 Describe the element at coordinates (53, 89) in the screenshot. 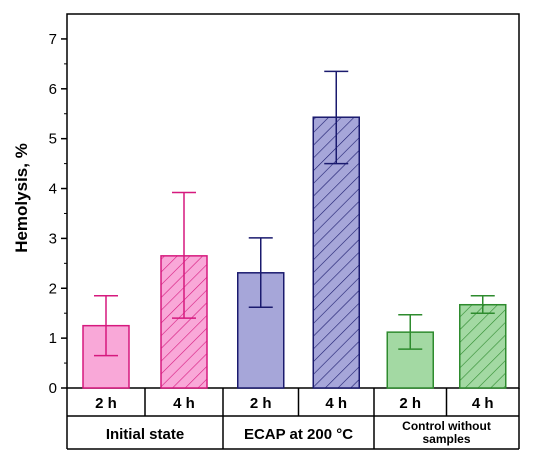

I see `y-tick-label: 6` at that location.